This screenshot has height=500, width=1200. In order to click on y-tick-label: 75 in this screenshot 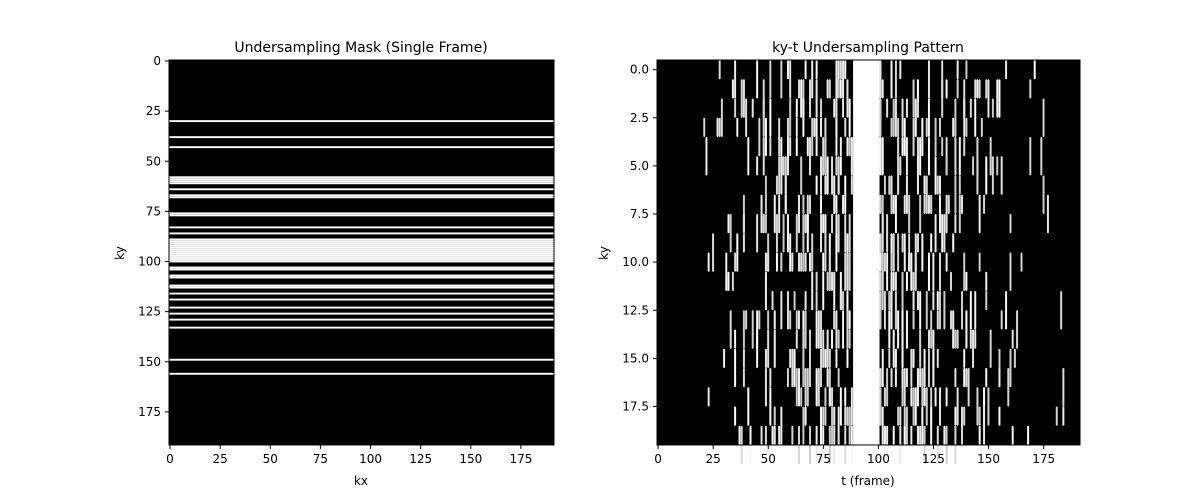, I will do `click(153, 211)`.